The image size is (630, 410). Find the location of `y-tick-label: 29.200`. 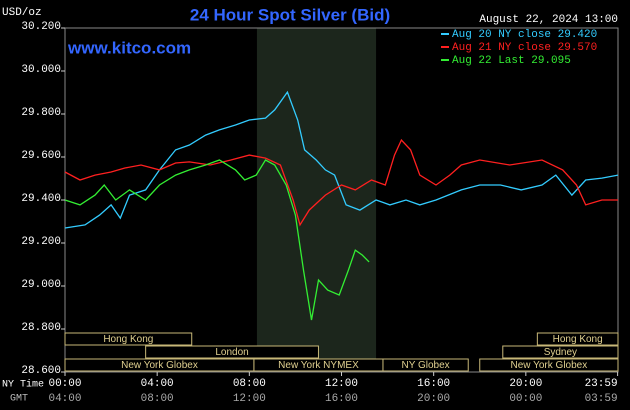

y-tick-label: 29.200 is located at coordinates (41, 242).